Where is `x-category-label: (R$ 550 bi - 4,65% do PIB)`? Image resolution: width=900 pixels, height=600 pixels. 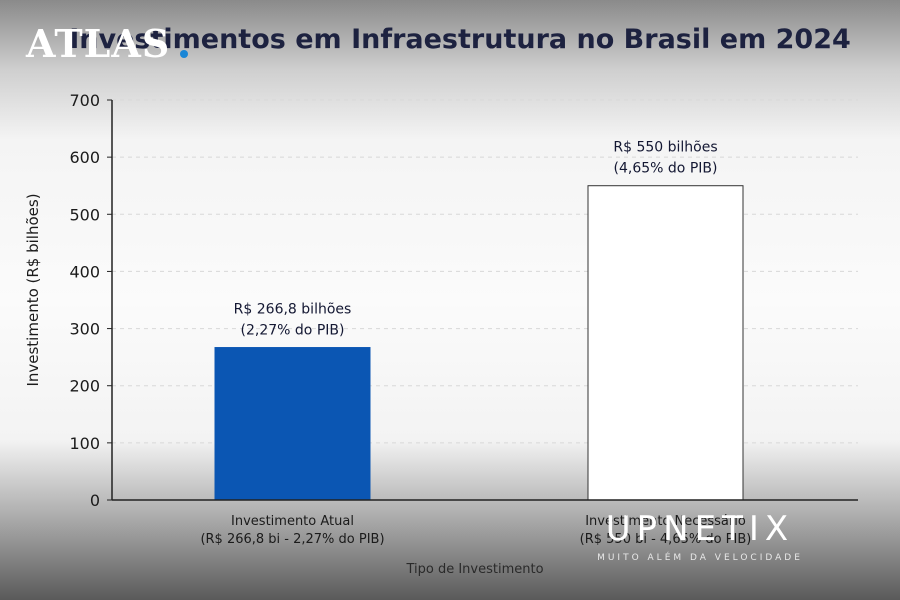 x-category-label: (R$ 550 bi - 4,65% do PIB) is located at coordinates (666, 539).